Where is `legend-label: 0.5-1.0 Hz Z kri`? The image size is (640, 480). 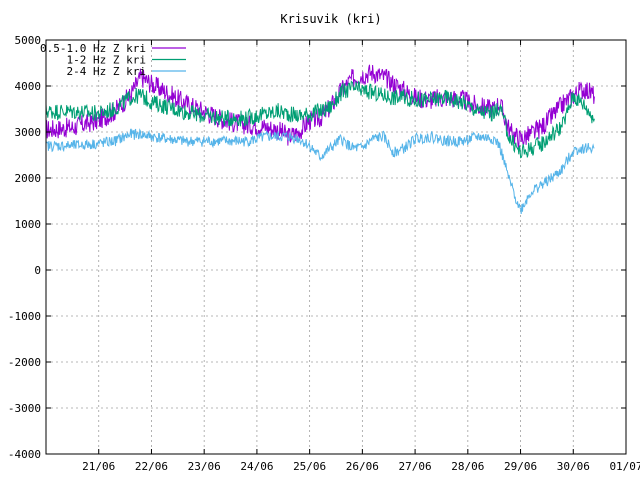
legend-label: 0.5-1.0 Hz Z kri is located at coordinates (93, 48).